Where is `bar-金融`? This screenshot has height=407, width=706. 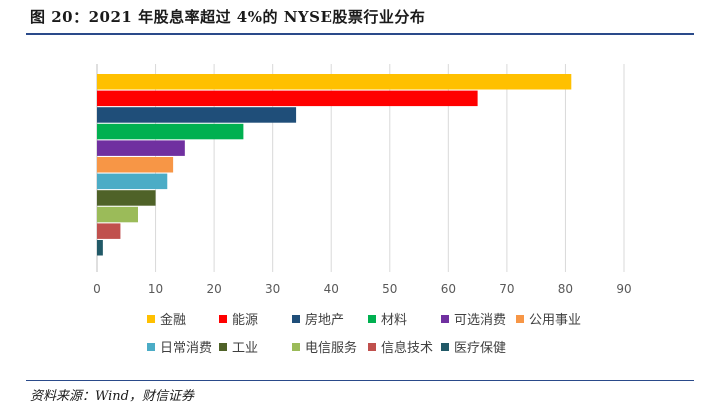 bar-金融 is located at coordinates (334, 82).